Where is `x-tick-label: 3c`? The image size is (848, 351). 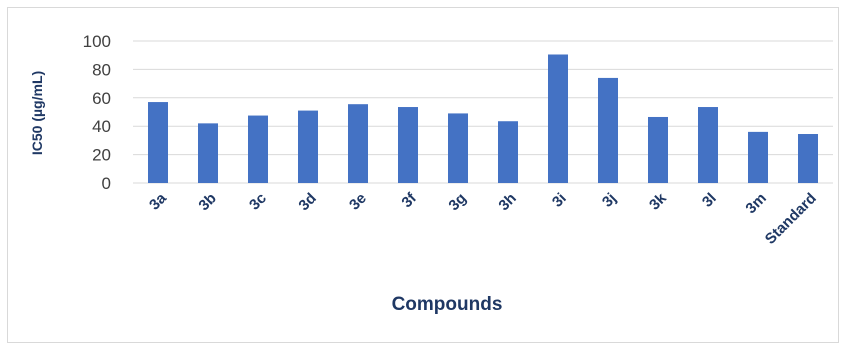
x-tick-label: 3c is located at coordinates (258, 202).